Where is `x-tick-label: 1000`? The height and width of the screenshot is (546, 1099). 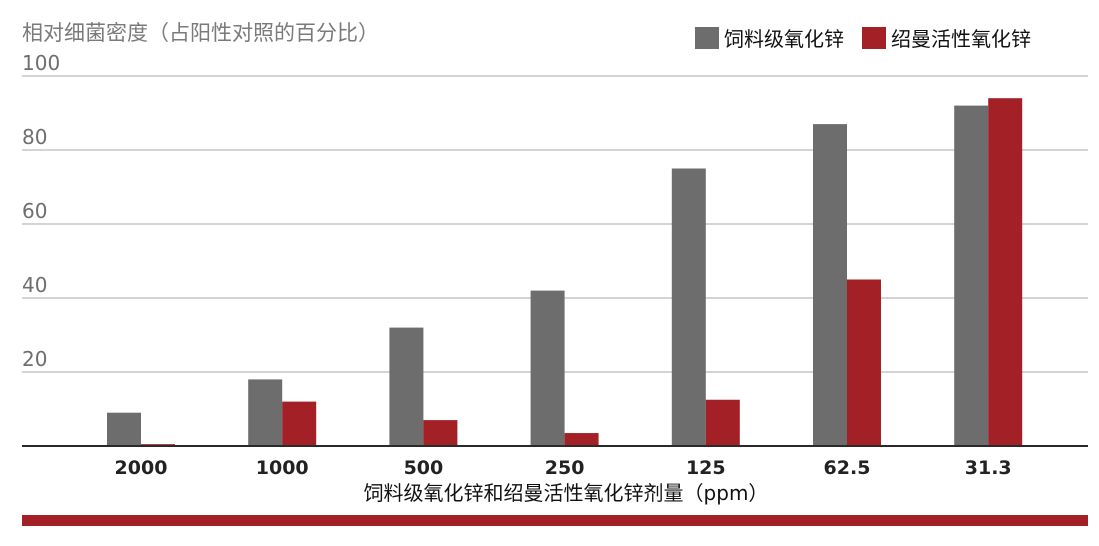
x-tick-label: 1000 is located at coordinates (282, 468).